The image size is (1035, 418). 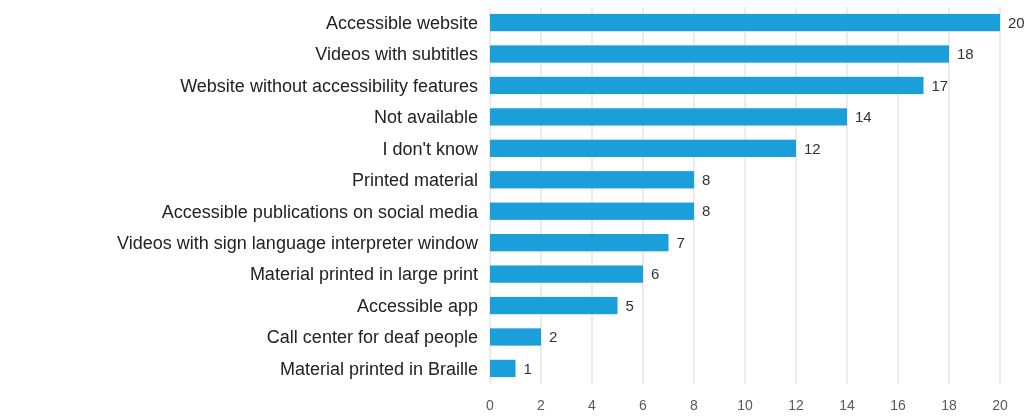 What do you see at coordinates (527, 368) in the screenshot?
I see `data-label: 1` at bounding box center [527, 368].